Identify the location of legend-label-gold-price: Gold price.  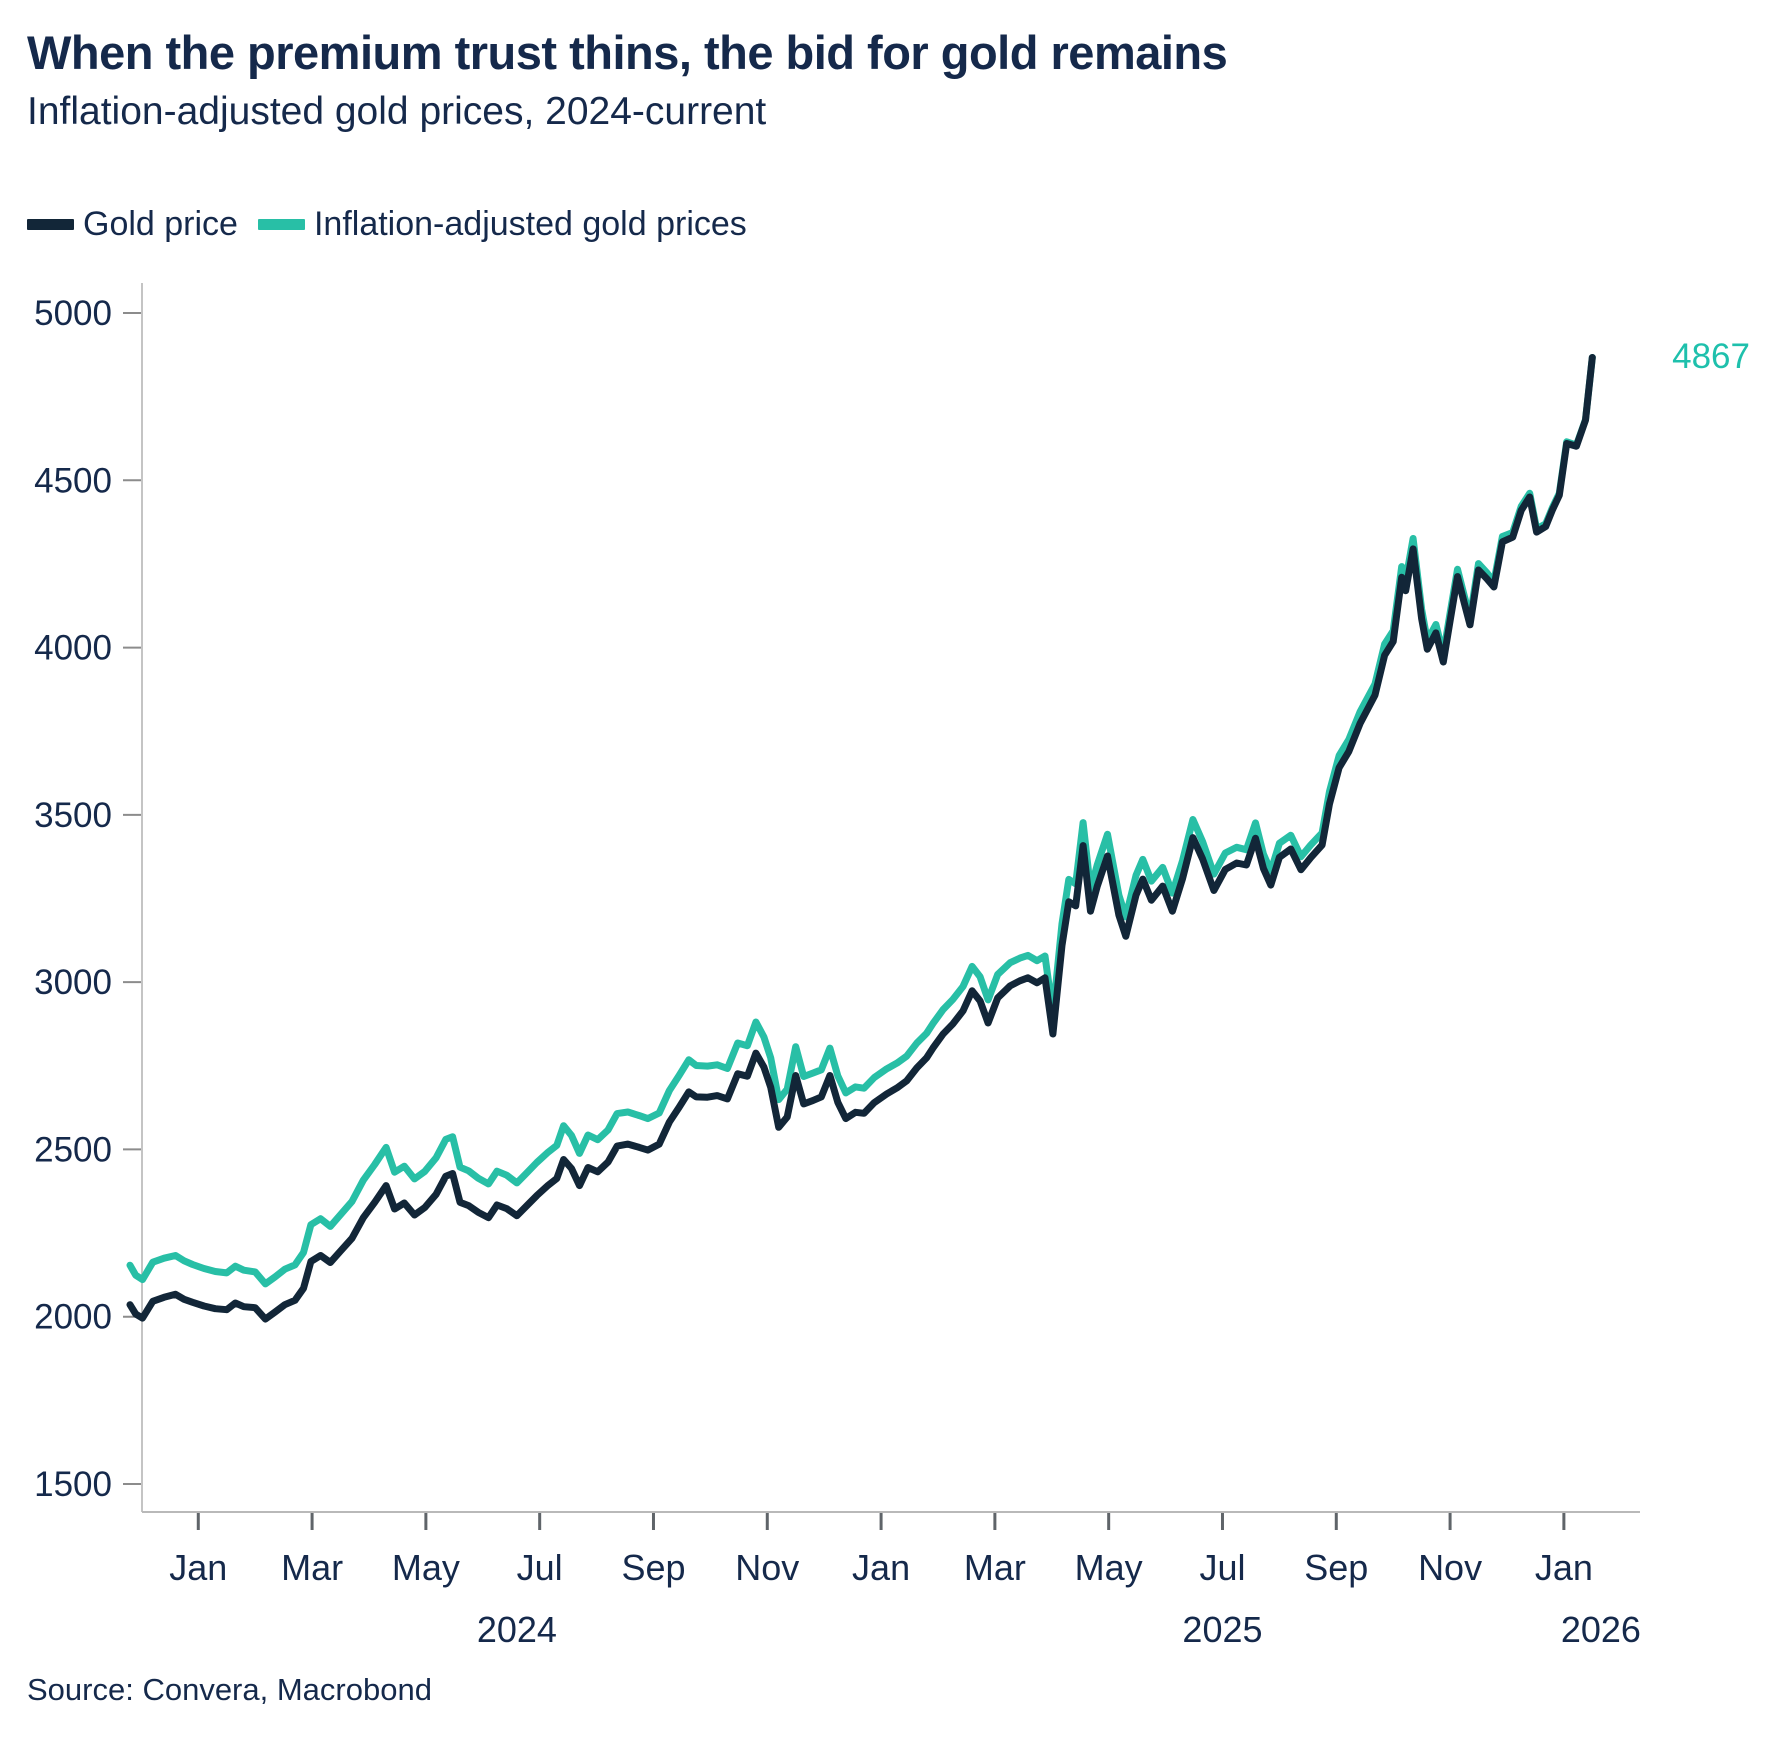
(160, 224).